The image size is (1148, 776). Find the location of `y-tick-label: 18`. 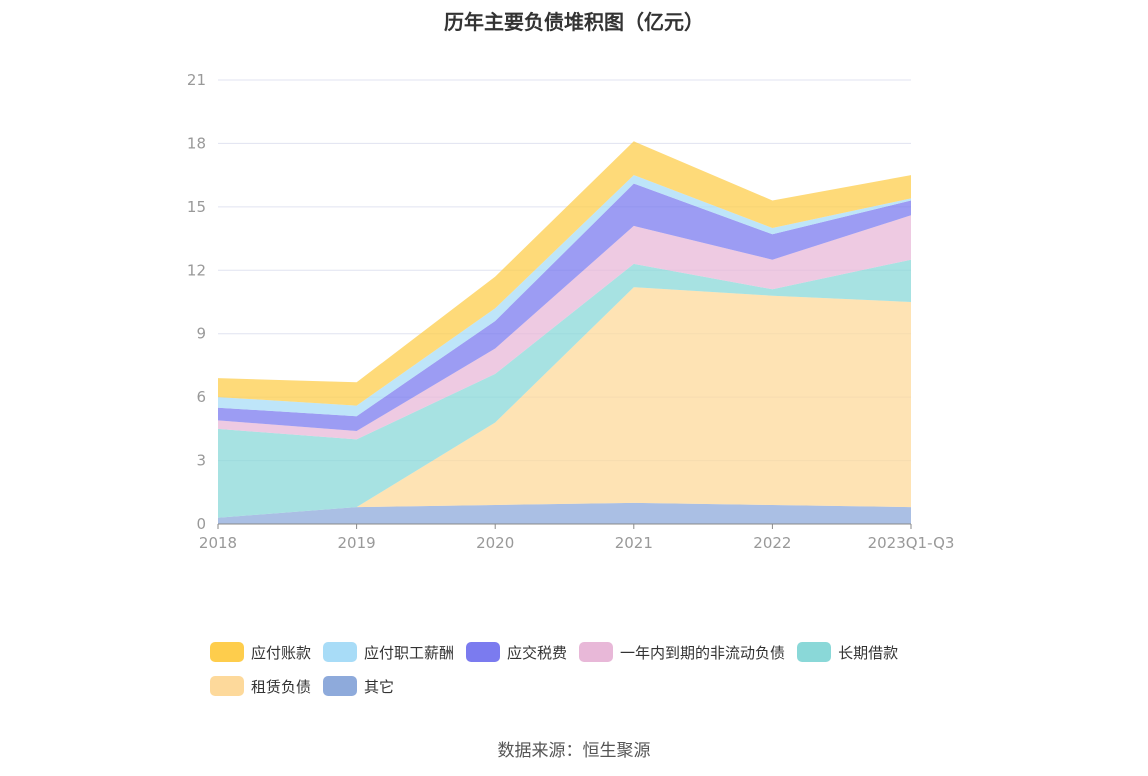

y-tick-label: 18 is located at coordinates (196, 143).